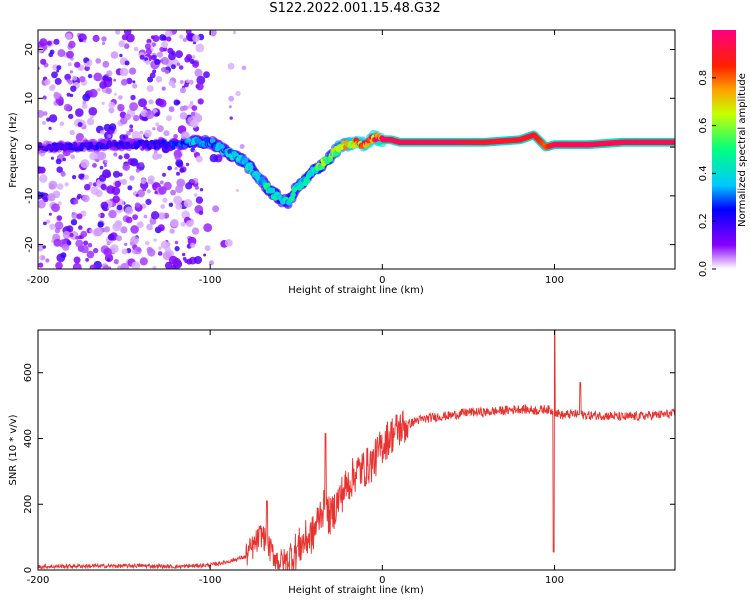 The image size is (750, 600). What do you see at coordinates (29, 49) in the screenshot?
I see `y-tick-label: 20` at bounding box center [29, 49].